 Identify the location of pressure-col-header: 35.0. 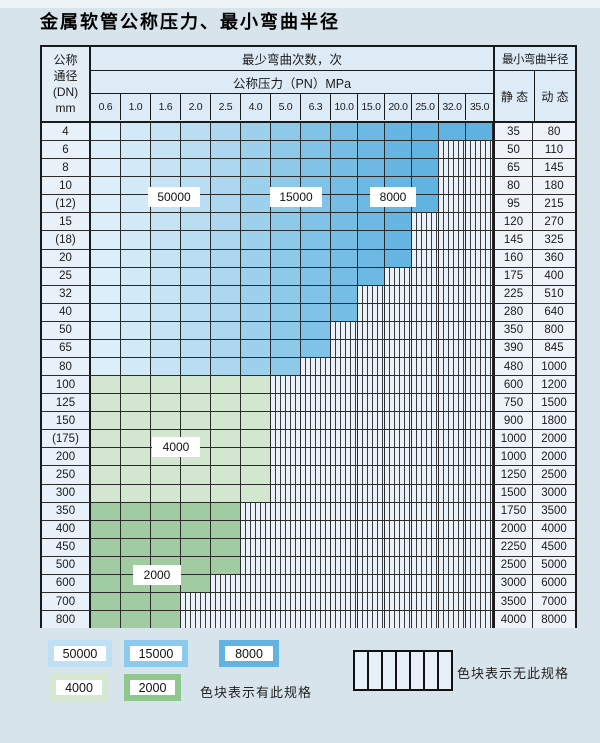
(479, 107).